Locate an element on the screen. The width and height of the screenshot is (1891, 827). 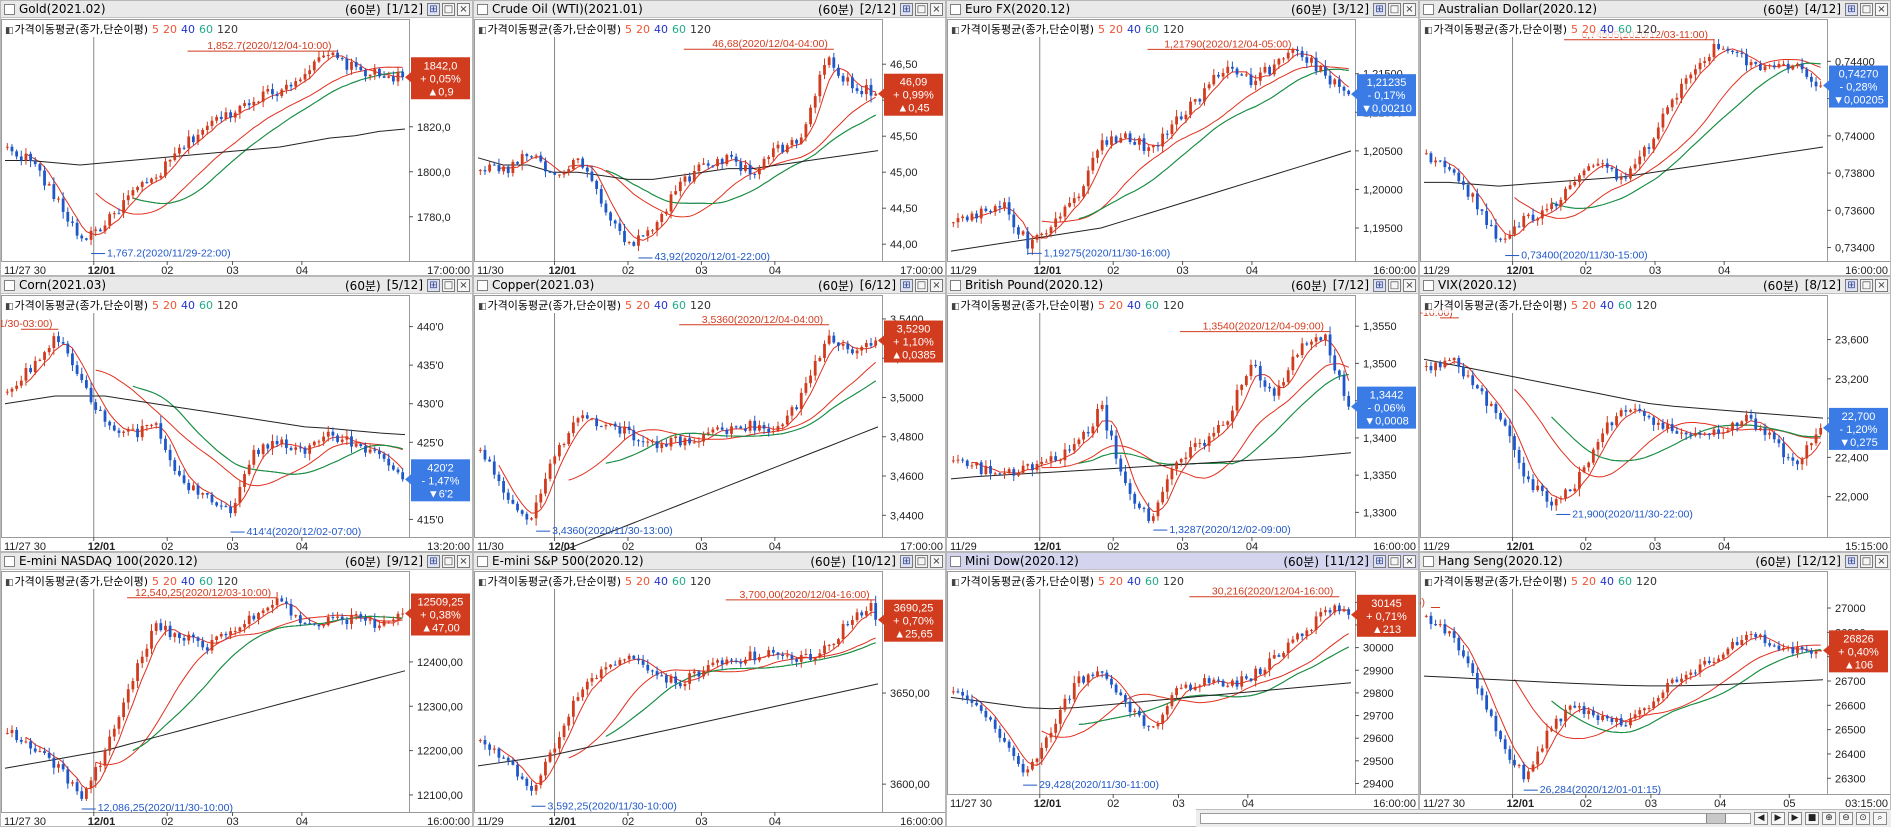
panel-header: Australian Dollar(2020.12) (60분) [4/12] ⊞ □ × is located at coordinates (1655, 9).